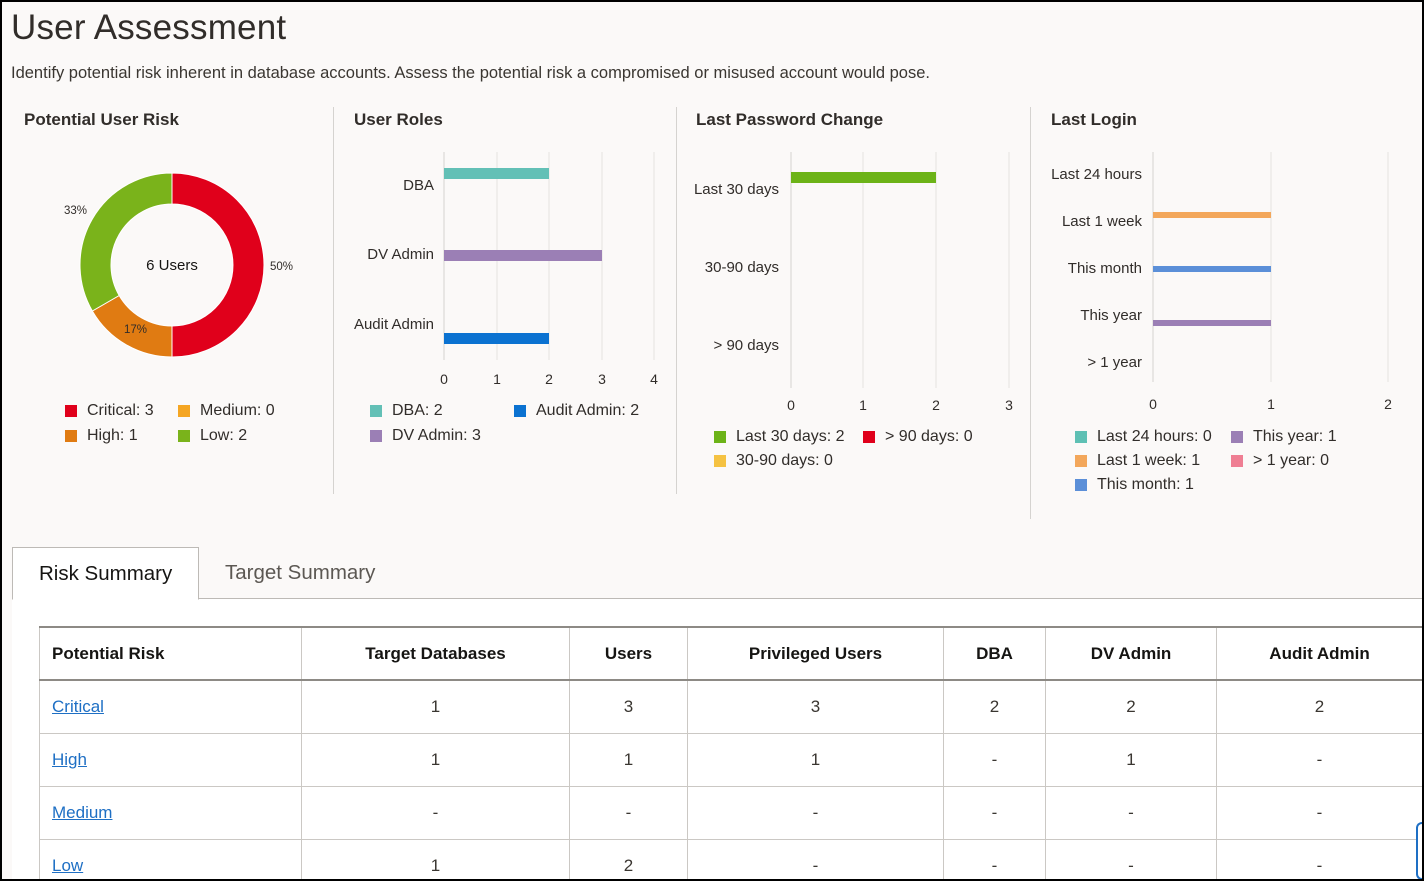 The width and height of the screenshot is (1424, 881). I want to click on summary-tabs: Risk Summary Target Summary, so click(717, 573).